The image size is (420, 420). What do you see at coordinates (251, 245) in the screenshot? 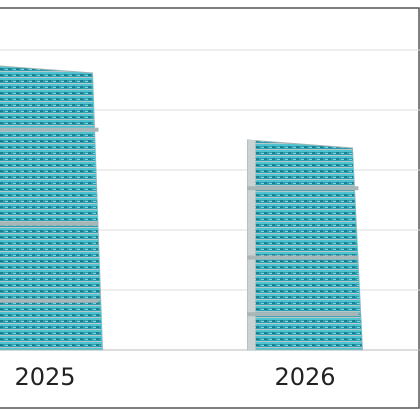
I see `building-edge` at bounding box center [251, 245].